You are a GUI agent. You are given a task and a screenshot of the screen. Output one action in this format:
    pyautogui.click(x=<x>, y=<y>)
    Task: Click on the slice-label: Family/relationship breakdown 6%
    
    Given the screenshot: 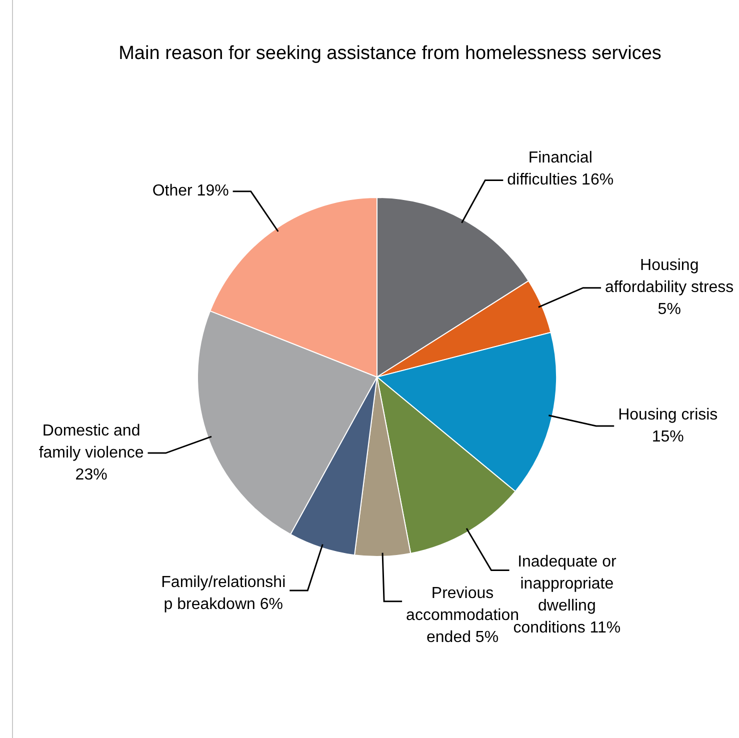 What is the action you would take?
    pyautogui.click(x=223, y=593)
    